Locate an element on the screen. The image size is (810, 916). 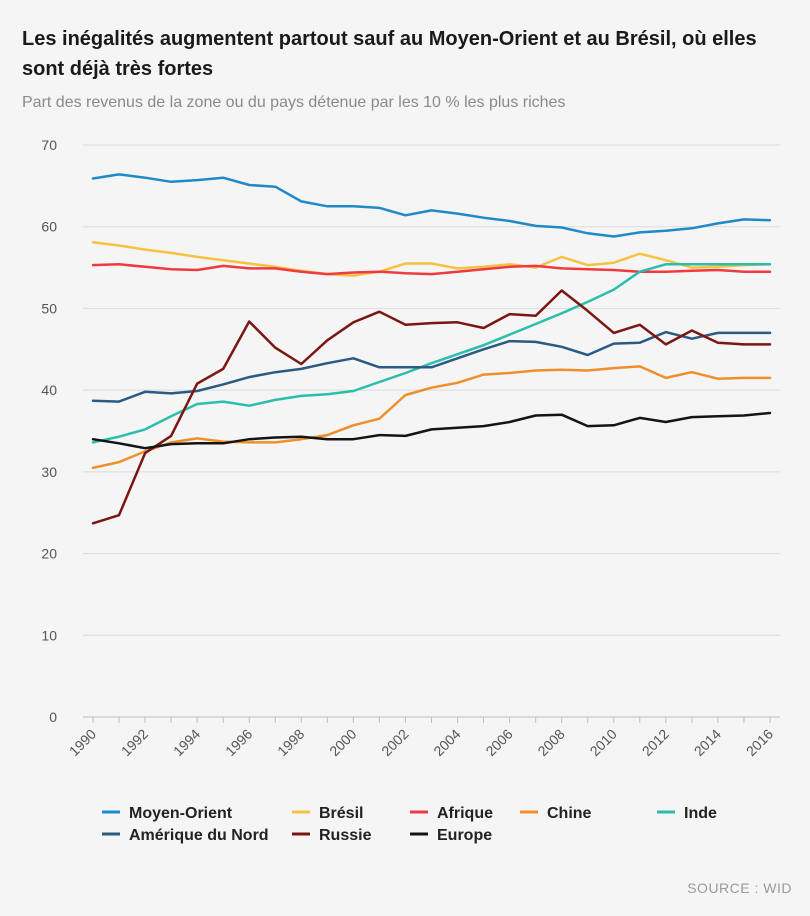
x-tick-label: 2010 is located at coordinates (603, 742).